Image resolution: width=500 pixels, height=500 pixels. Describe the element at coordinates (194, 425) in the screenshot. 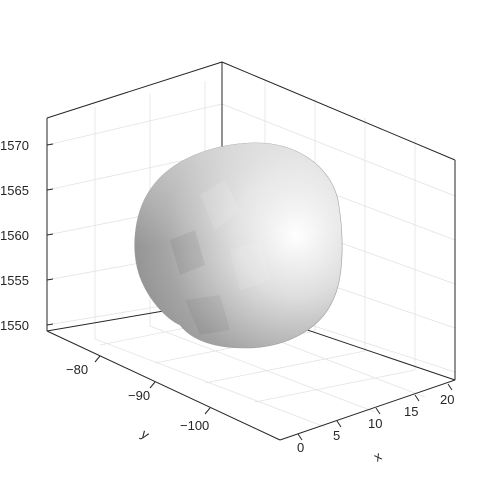

I see `y-tick-label: −100` at that location.